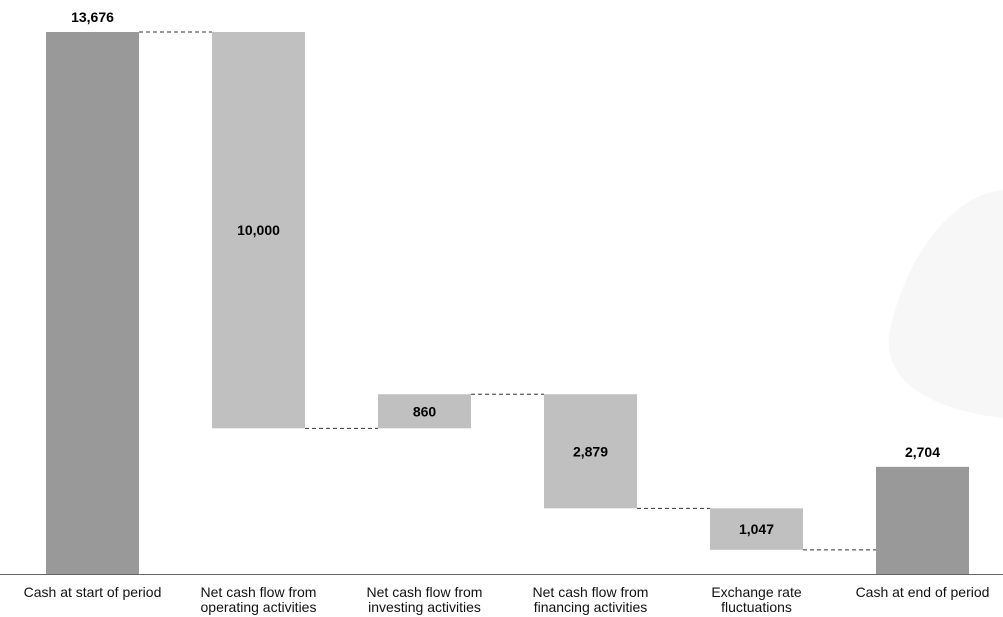 The image size is (1003, 617). I want to click on category-label-4: Exchange rate fluctuations, so click(756, 599).